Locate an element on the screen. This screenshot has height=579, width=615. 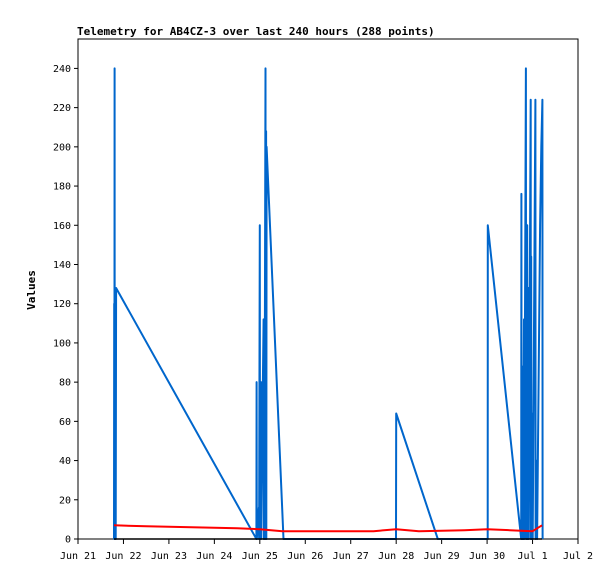
y-tick-label: 120 is located at coordinates (62, 304).